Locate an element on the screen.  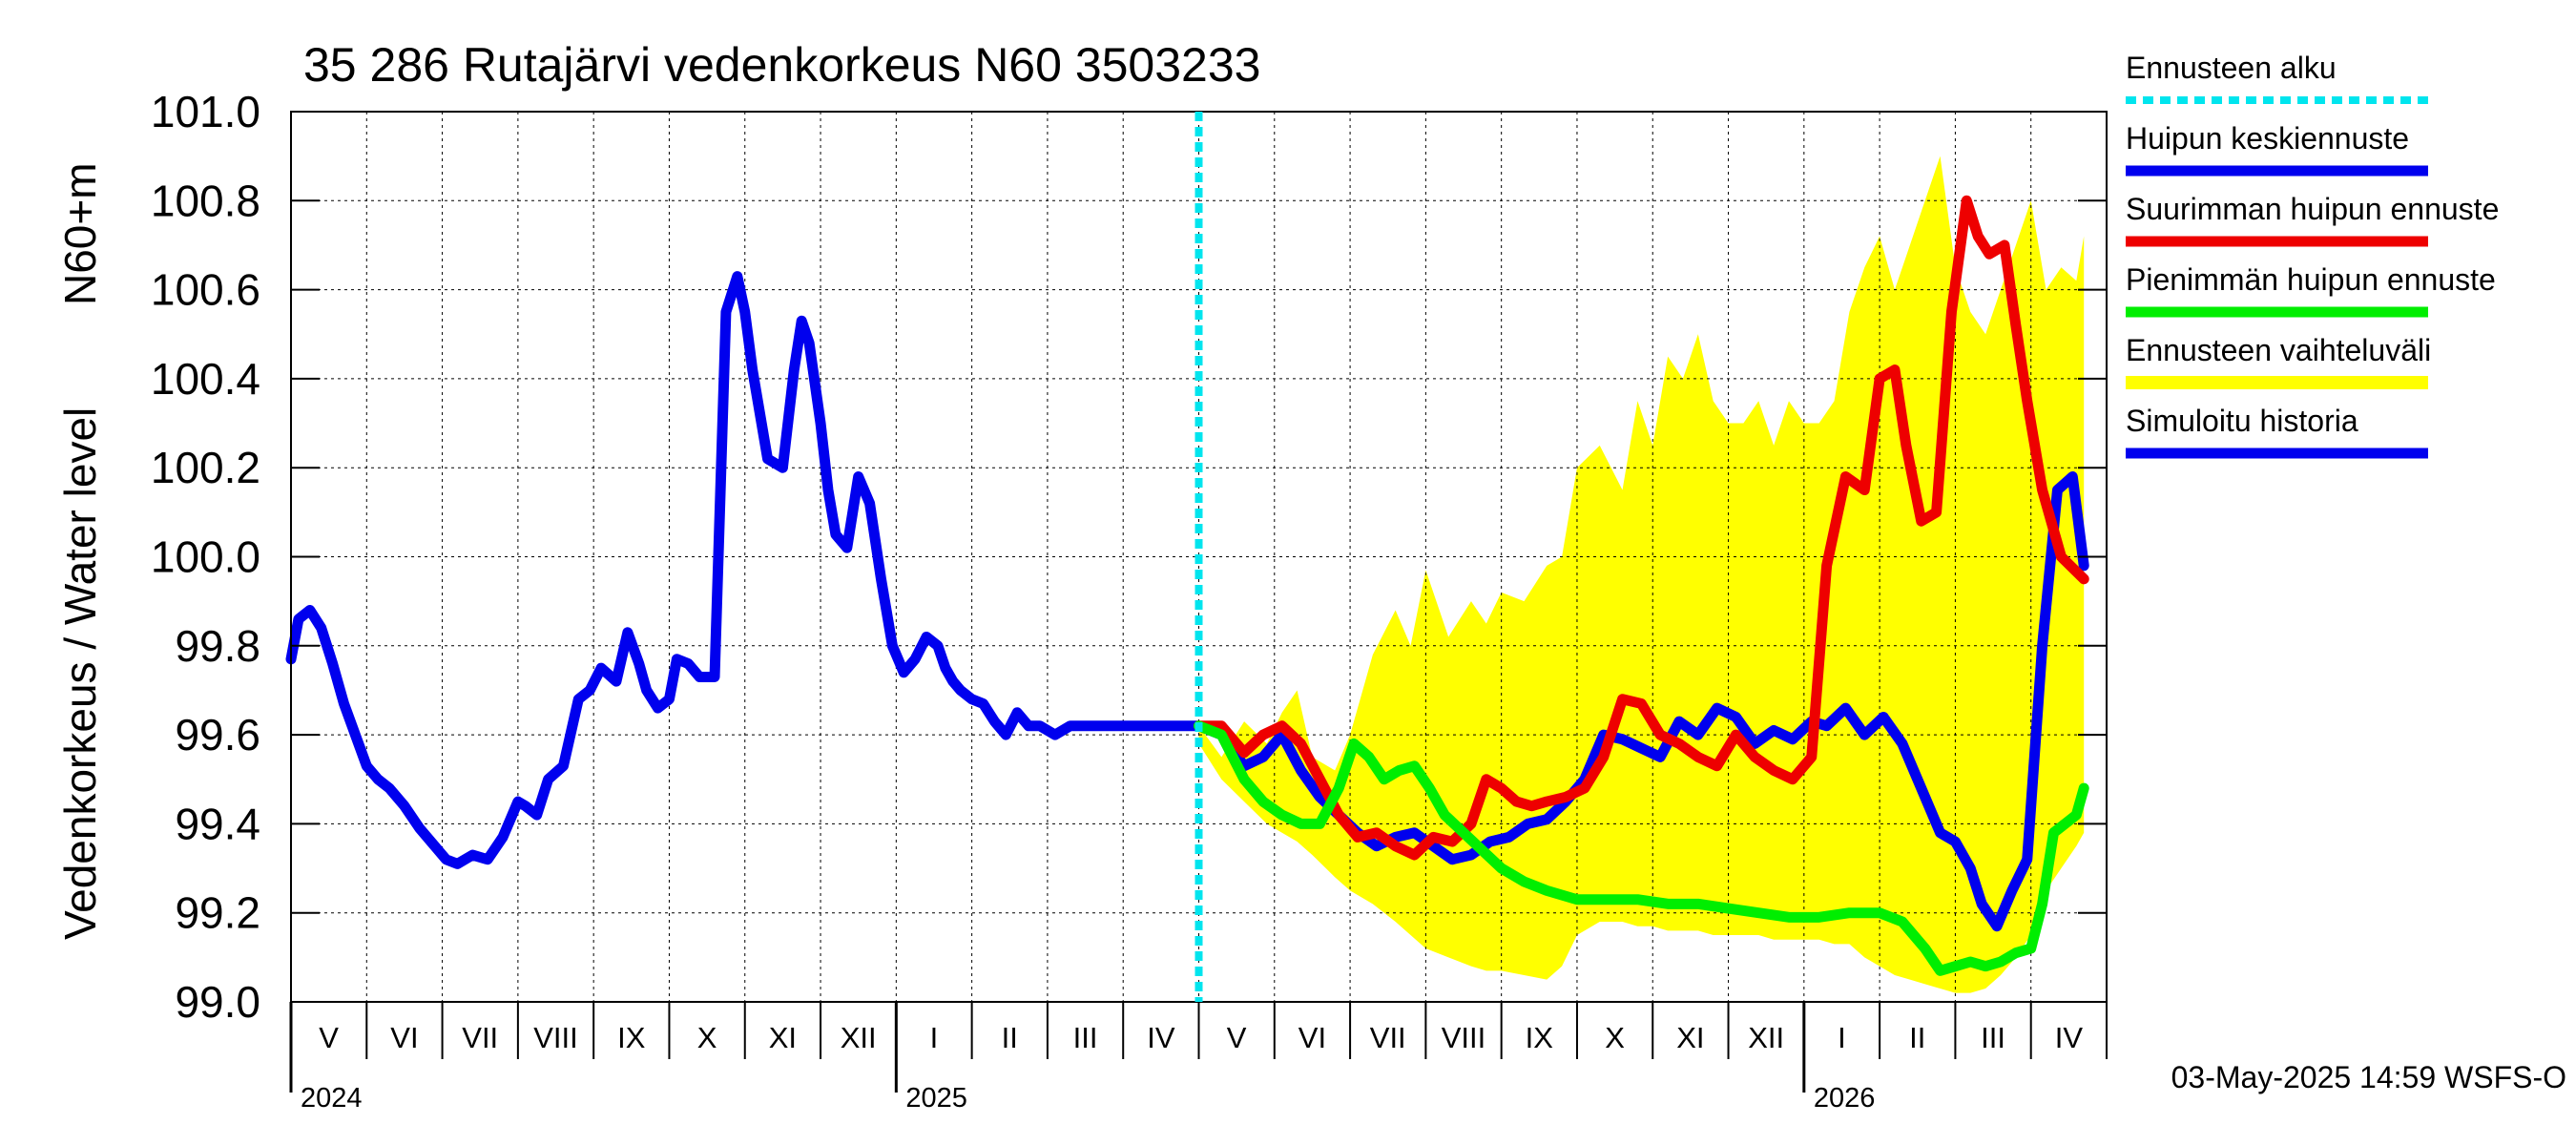
timestamp-footer: 03-May-2025 14:59 WSFS-O is located at coordinates (2368, 1077).